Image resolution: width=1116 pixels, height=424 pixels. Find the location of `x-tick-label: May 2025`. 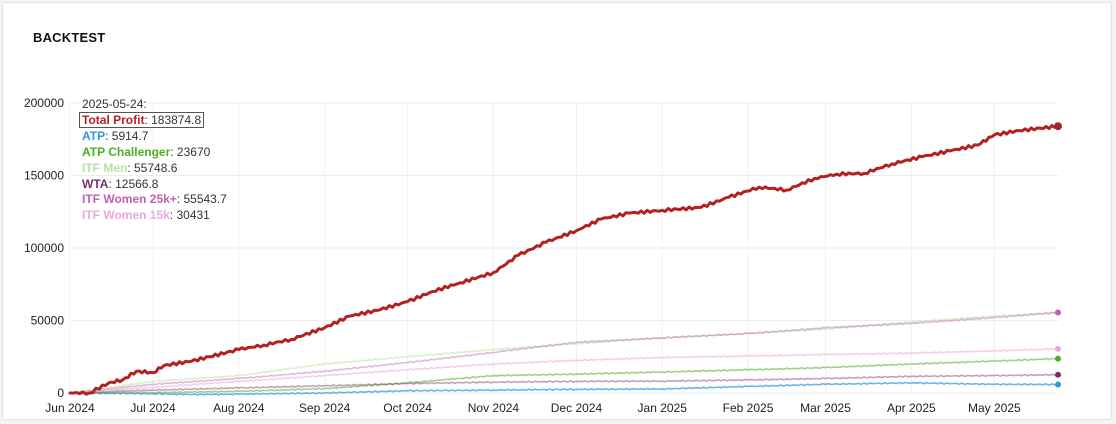

x-tick-label: May 2025 is located at coordinates (994, 408).